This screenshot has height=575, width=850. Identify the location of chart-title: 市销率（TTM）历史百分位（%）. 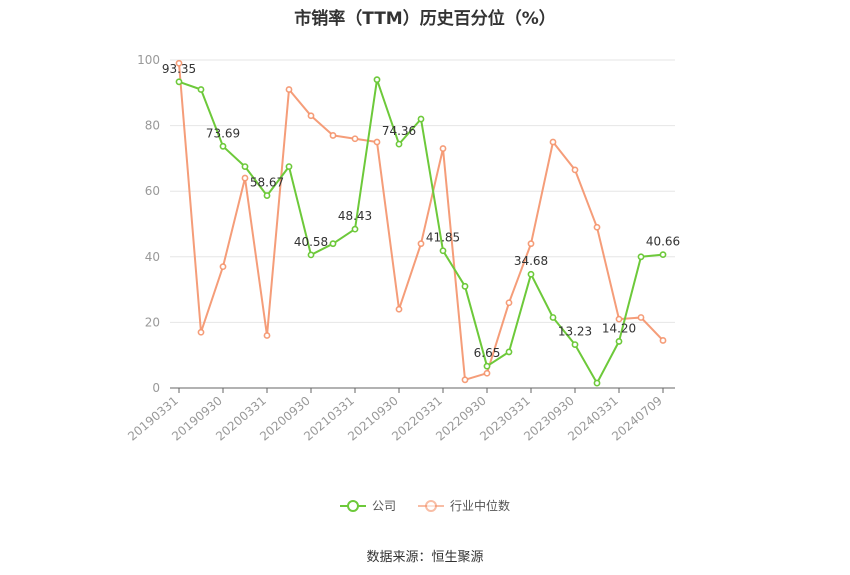
(425, 19).